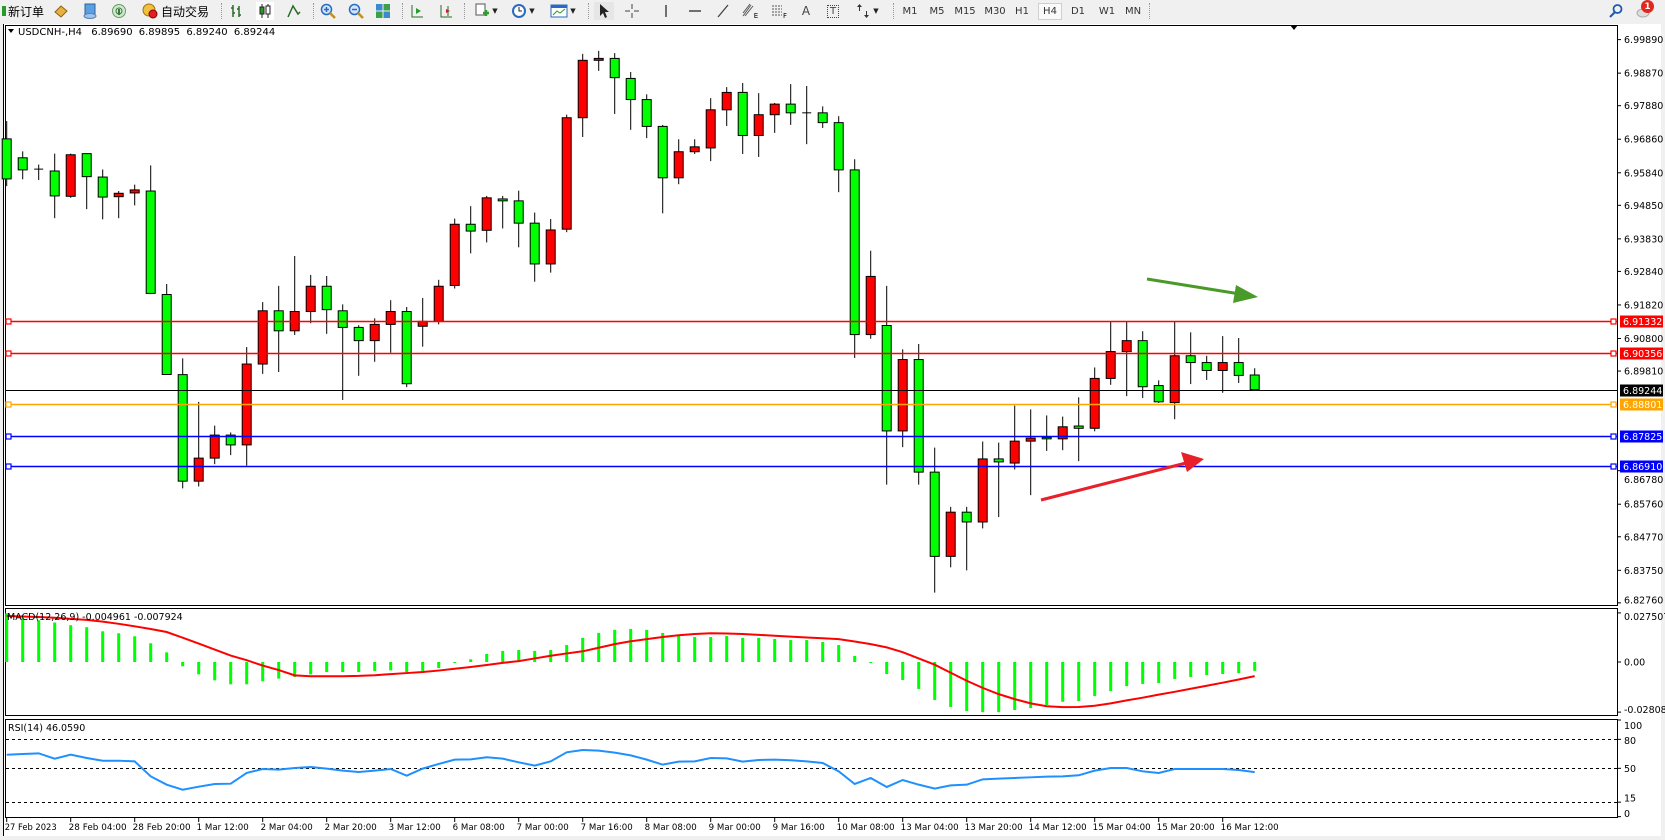  Describe the element at coordinates (1202, 290) in the screenshot. I see `arrow-down-annotation` at that location.